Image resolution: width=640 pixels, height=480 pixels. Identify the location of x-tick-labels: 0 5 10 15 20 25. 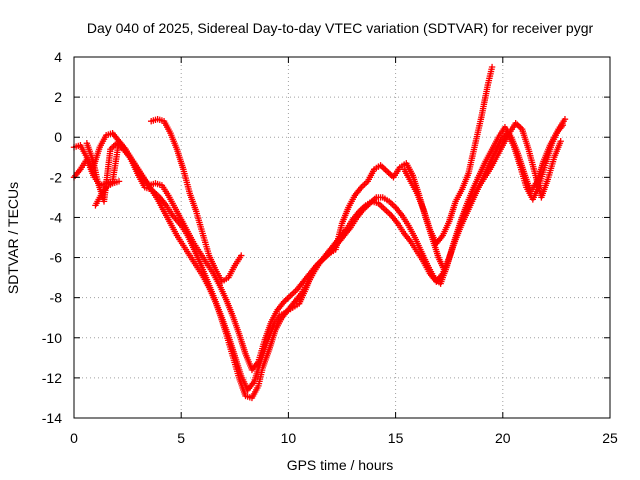
(344, 438).